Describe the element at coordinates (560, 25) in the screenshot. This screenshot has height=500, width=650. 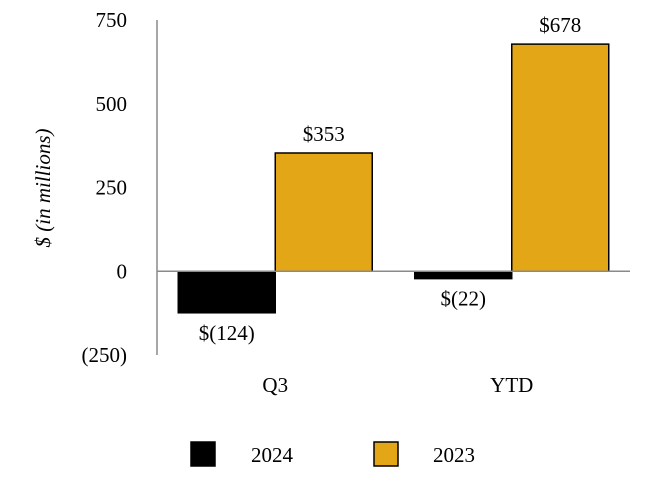
I see `data-label: $678` at that location.